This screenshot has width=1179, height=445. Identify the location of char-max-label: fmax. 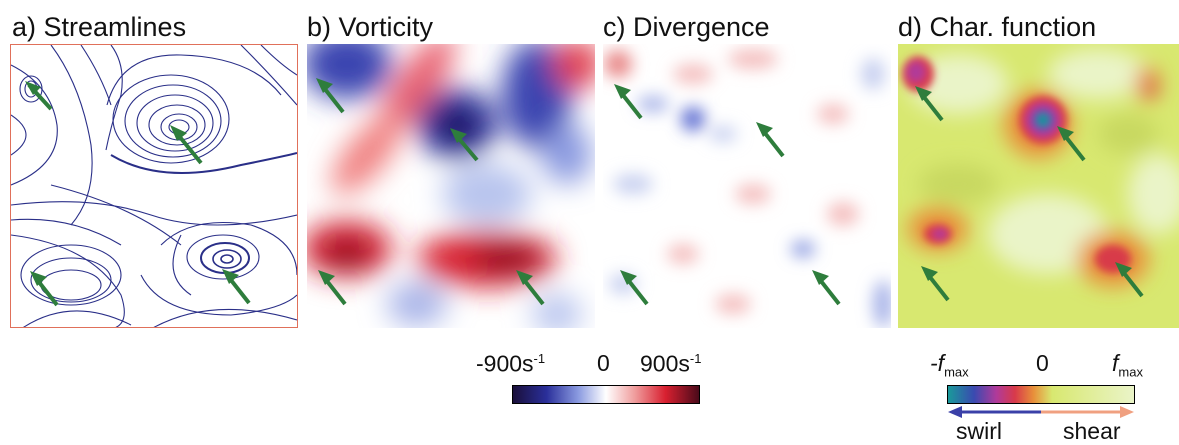
(1127, 365).